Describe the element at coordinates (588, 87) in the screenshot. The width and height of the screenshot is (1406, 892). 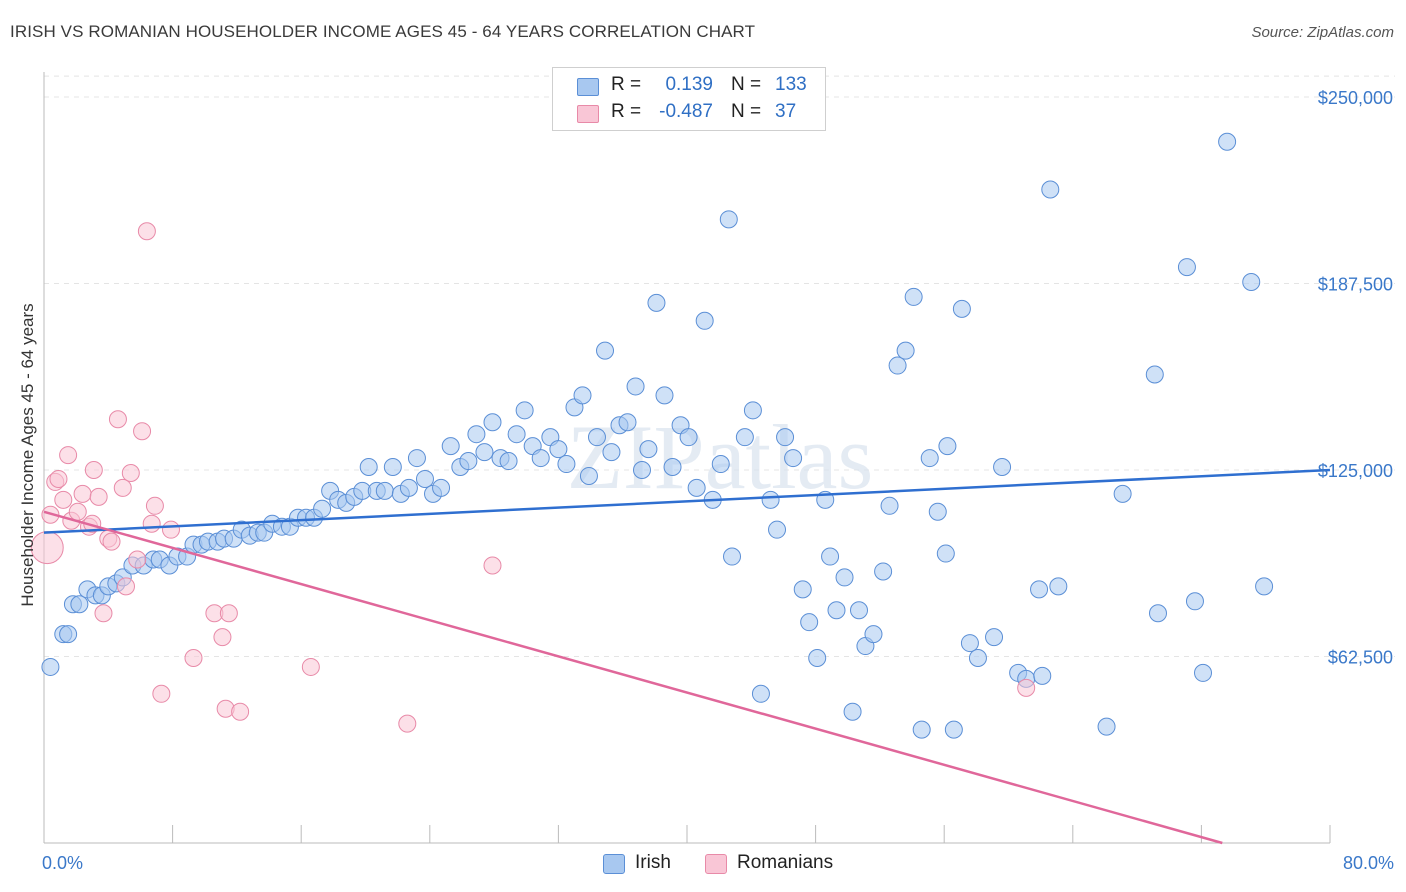
I see `legend-swatch-irish` at that location.